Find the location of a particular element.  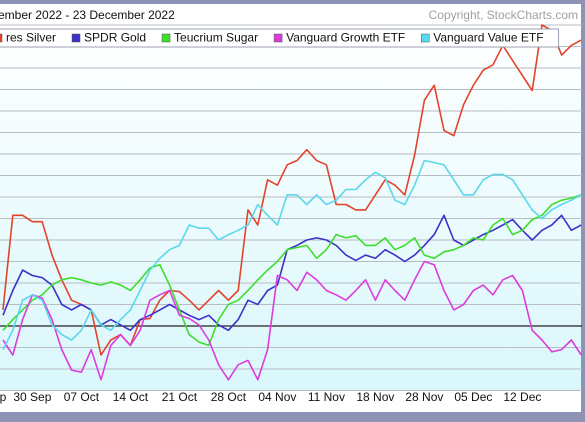

x-tick-label: 04 Nov is located at coordinates (277, 397).